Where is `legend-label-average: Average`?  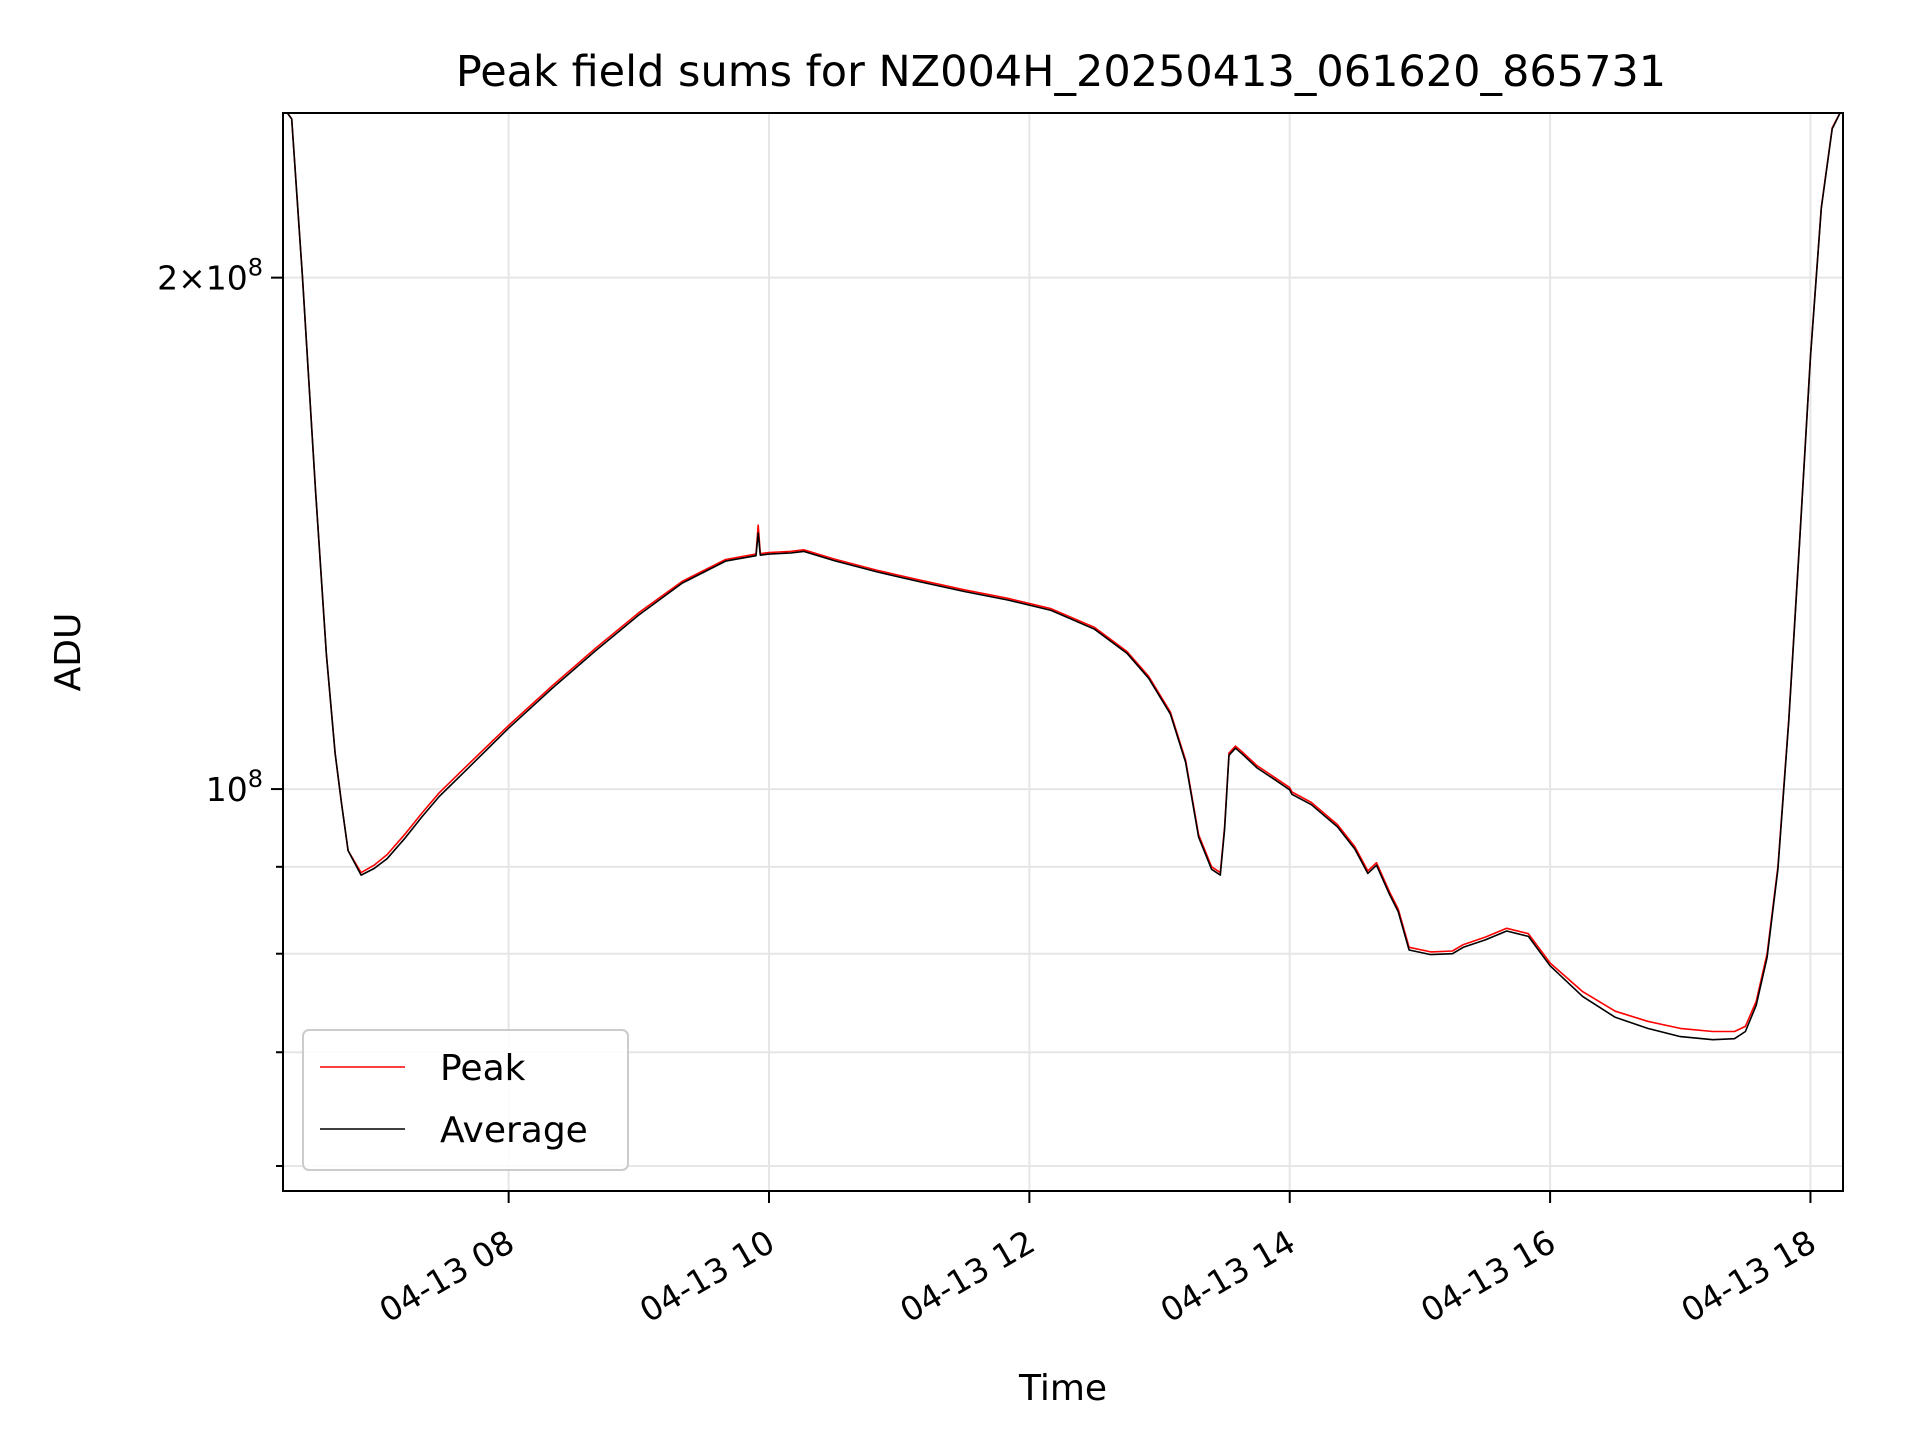
legend-label-average: Average is located at coordinates (514, 1130).